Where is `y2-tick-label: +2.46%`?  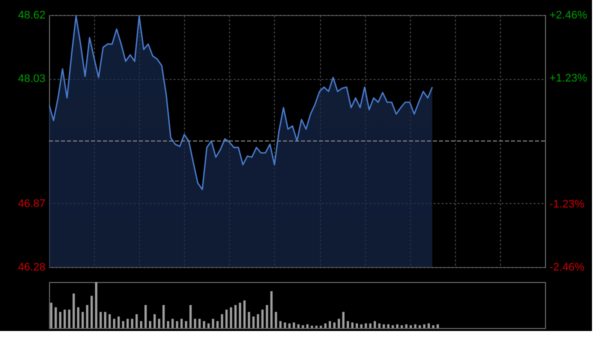 y2-tick-label: +2.46% is located at coordinates (569, 16).